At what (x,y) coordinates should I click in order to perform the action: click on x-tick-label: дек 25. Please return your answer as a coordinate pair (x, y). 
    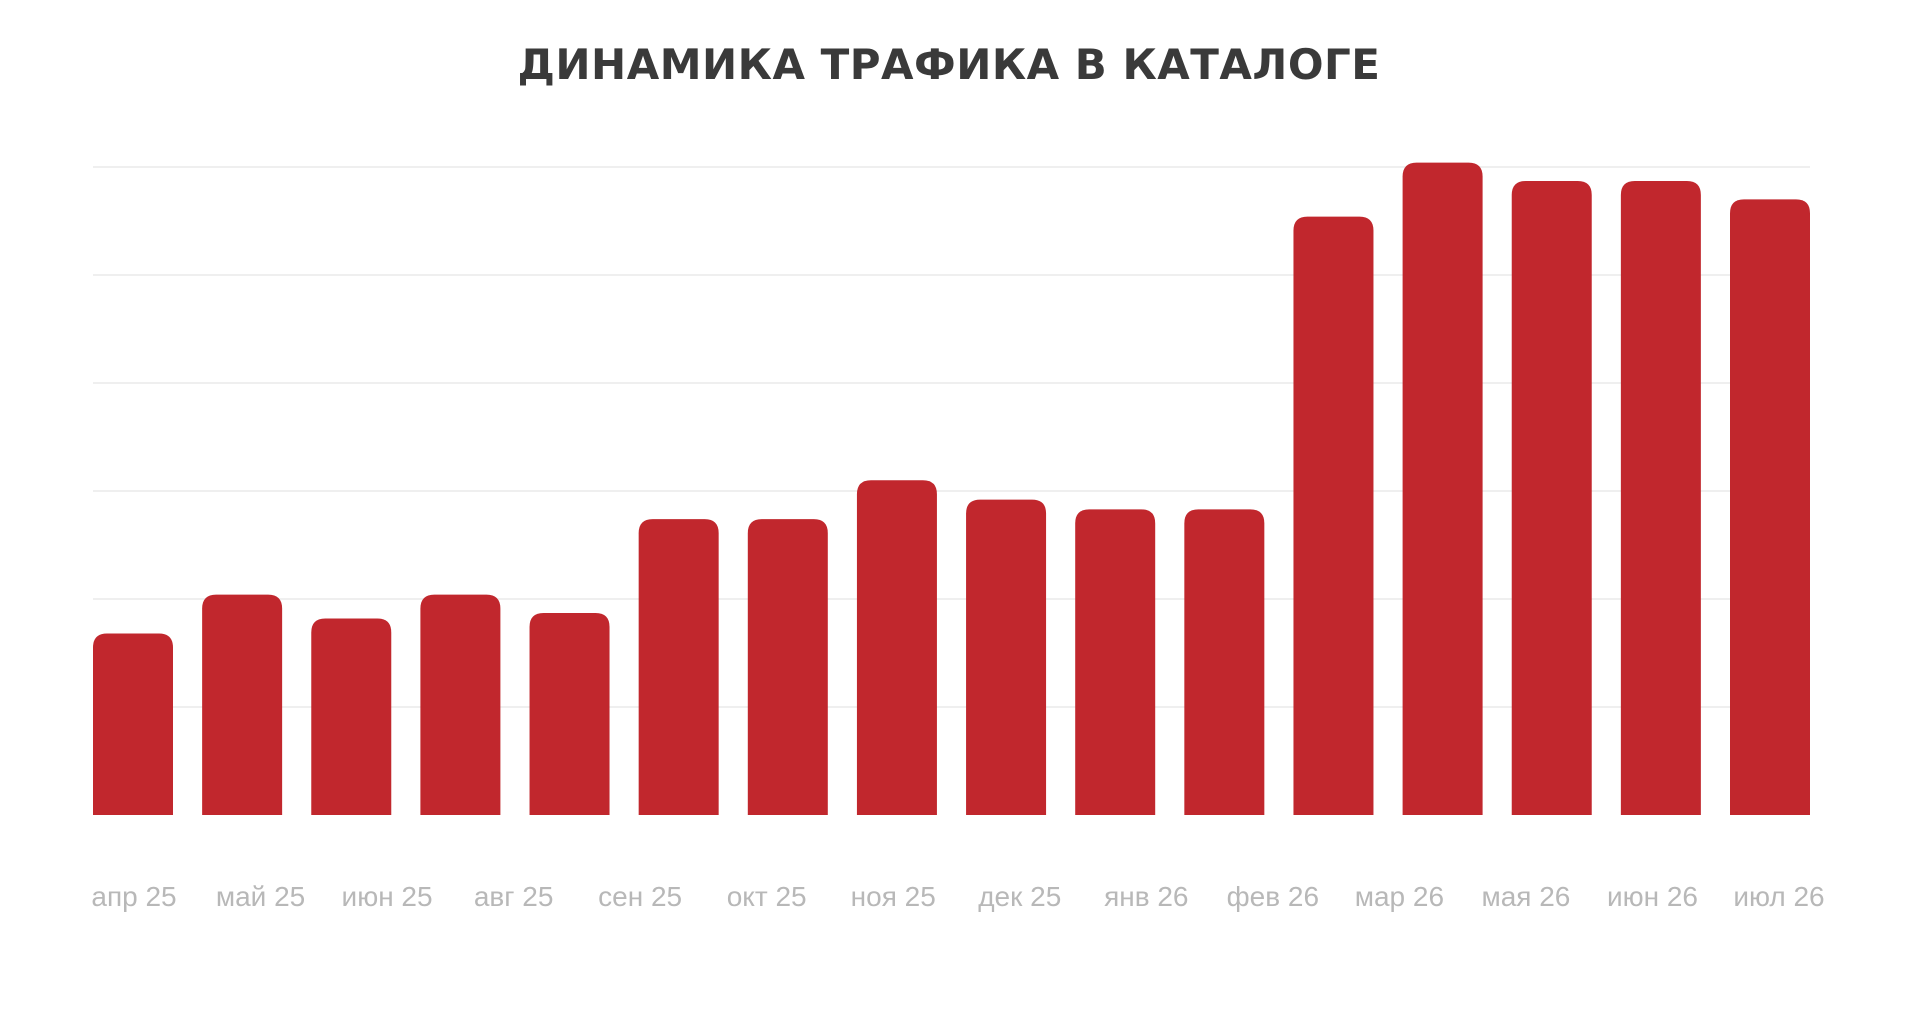
    Looking at the image, I should click on (1019, 896).